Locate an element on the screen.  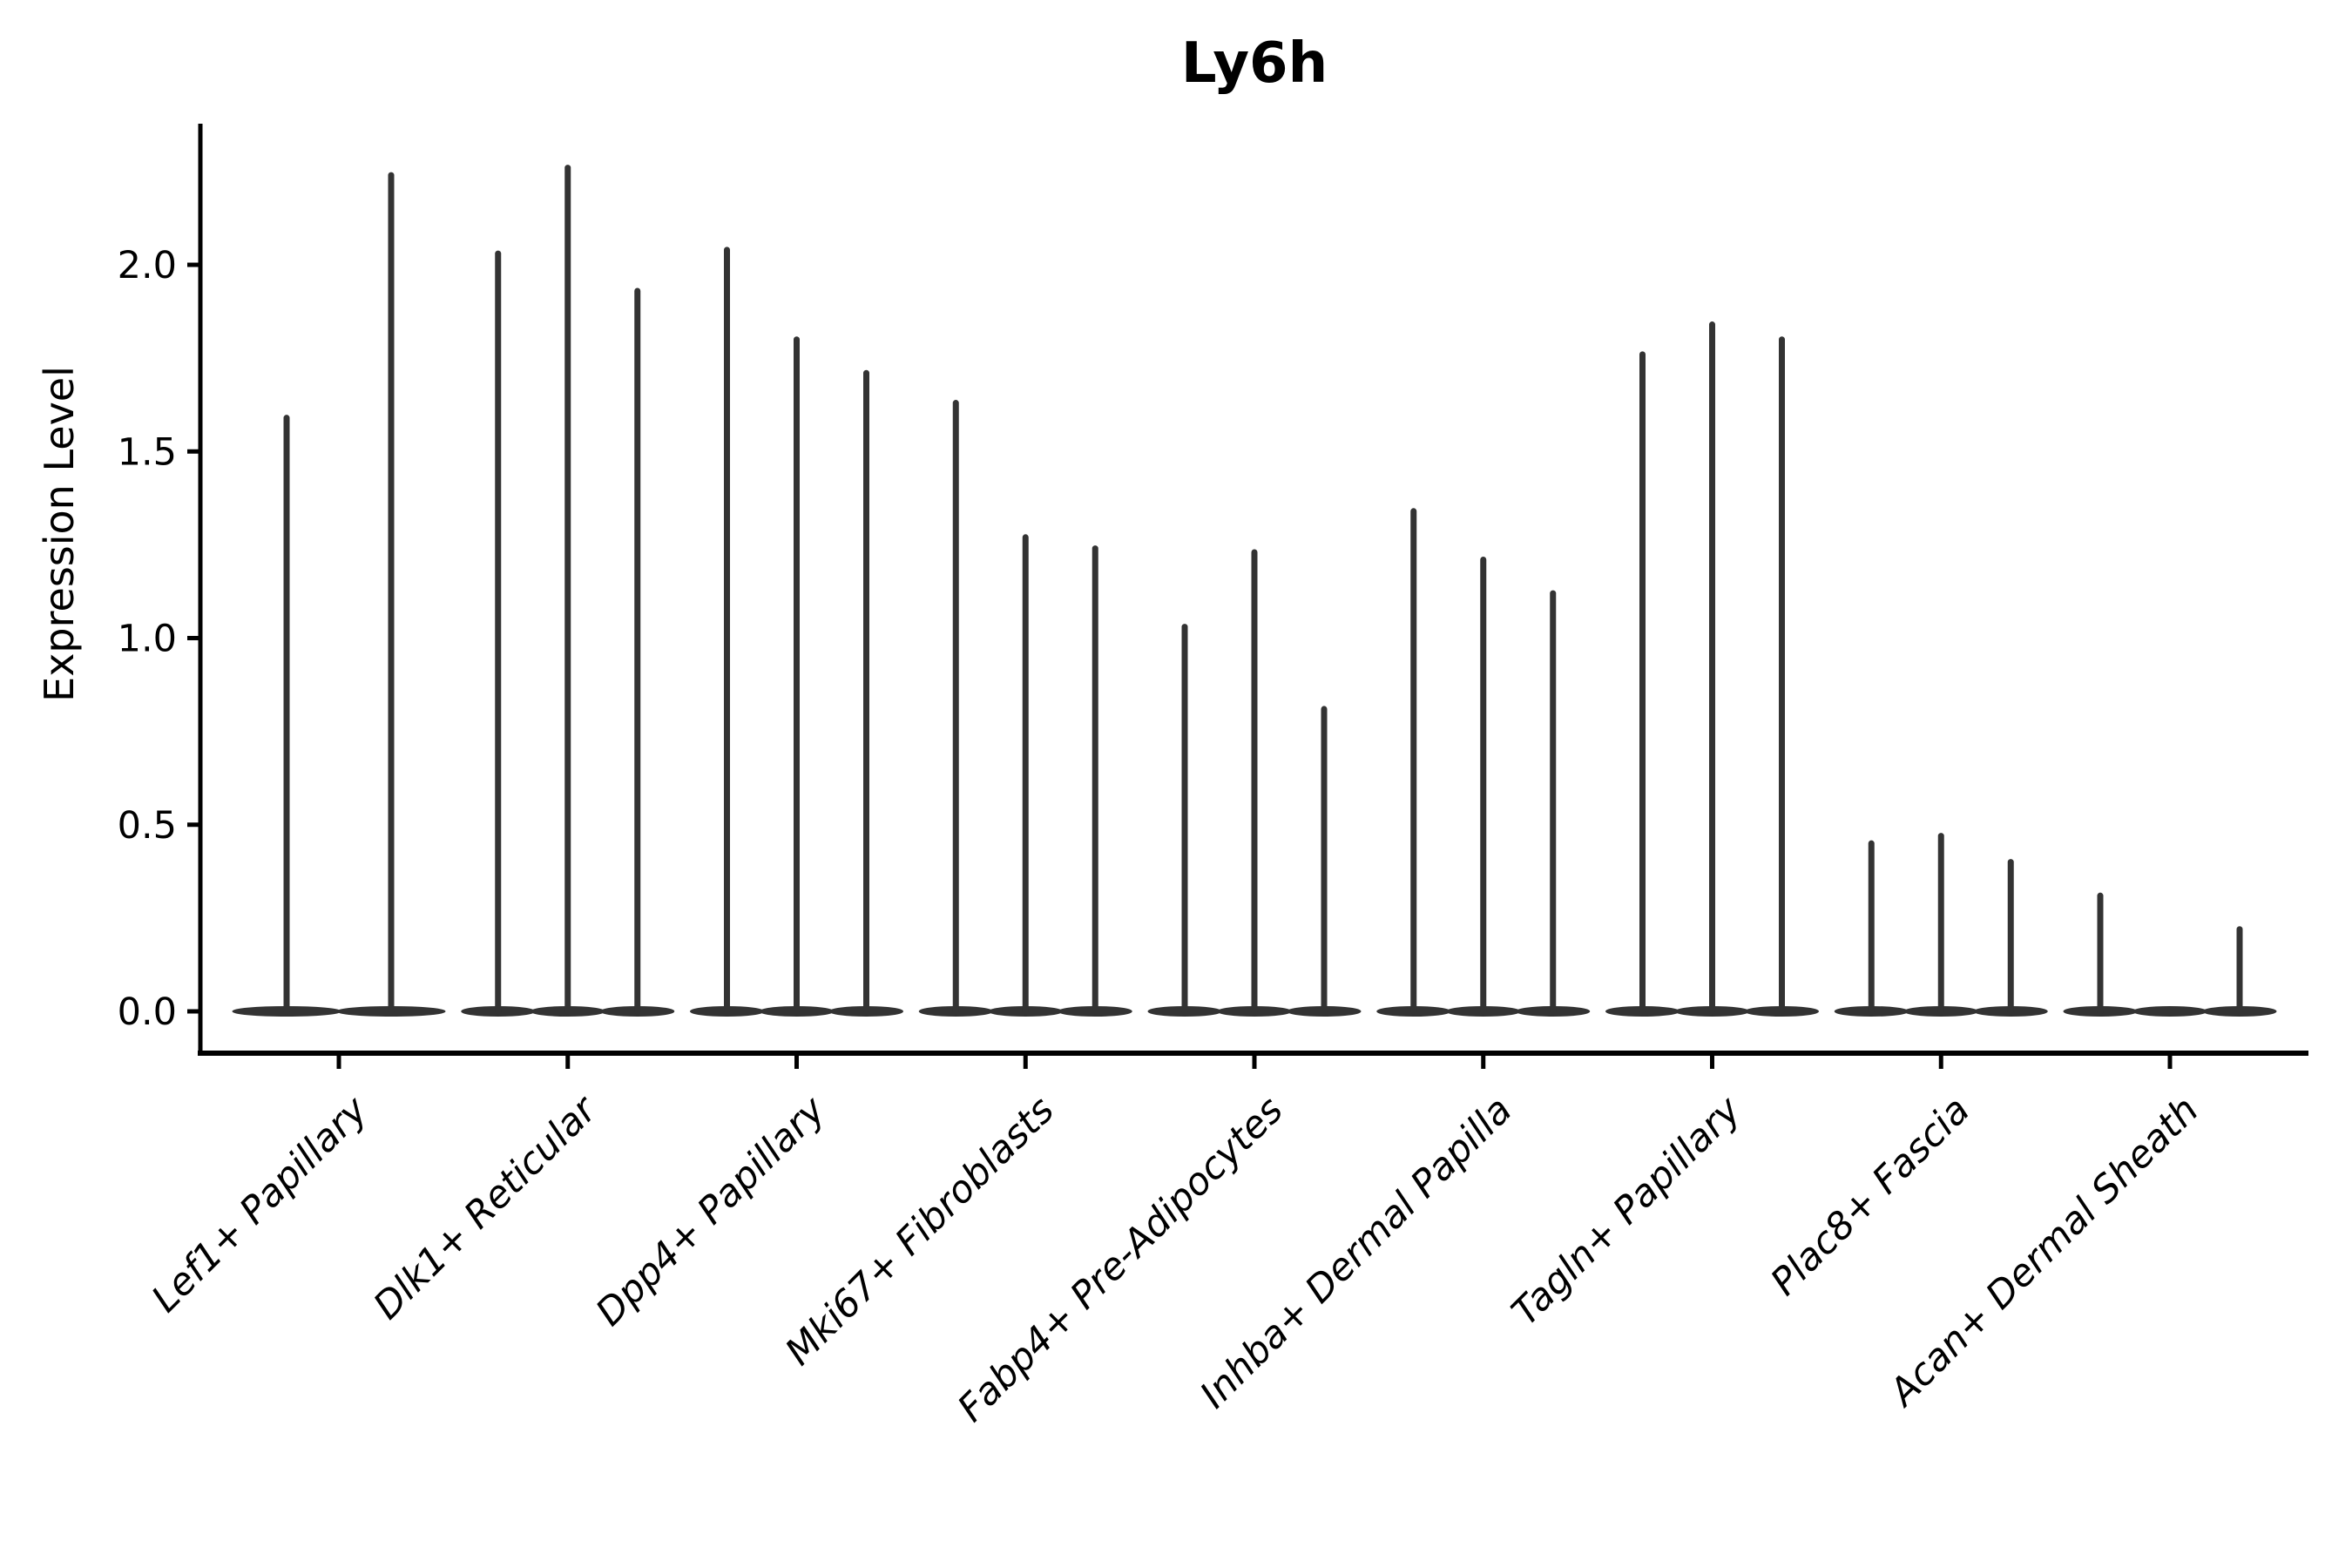
y-tick-label: 0.0 is located at coordinates (147, 1012).